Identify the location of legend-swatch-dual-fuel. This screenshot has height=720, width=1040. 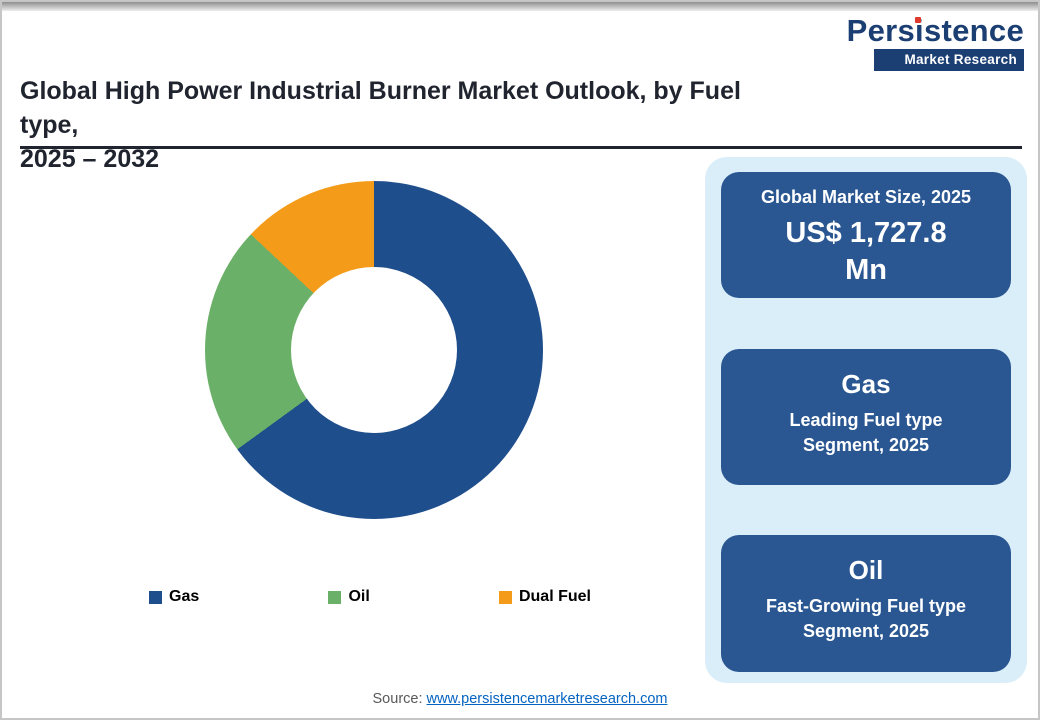
(505, 597).